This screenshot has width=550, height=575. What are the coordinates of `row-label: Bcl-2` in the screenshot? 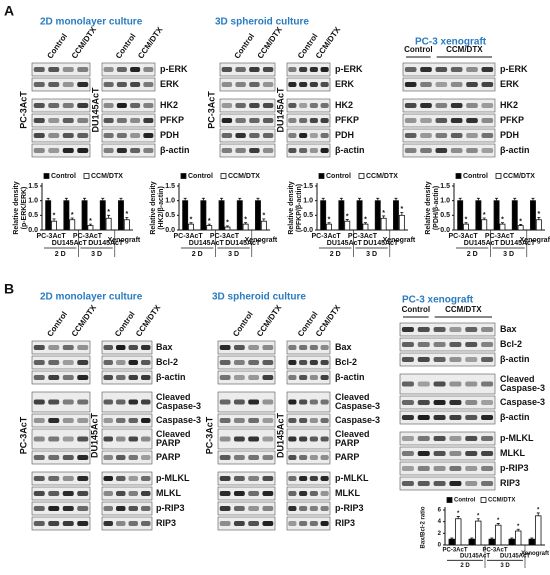 It's located at (346, 362).